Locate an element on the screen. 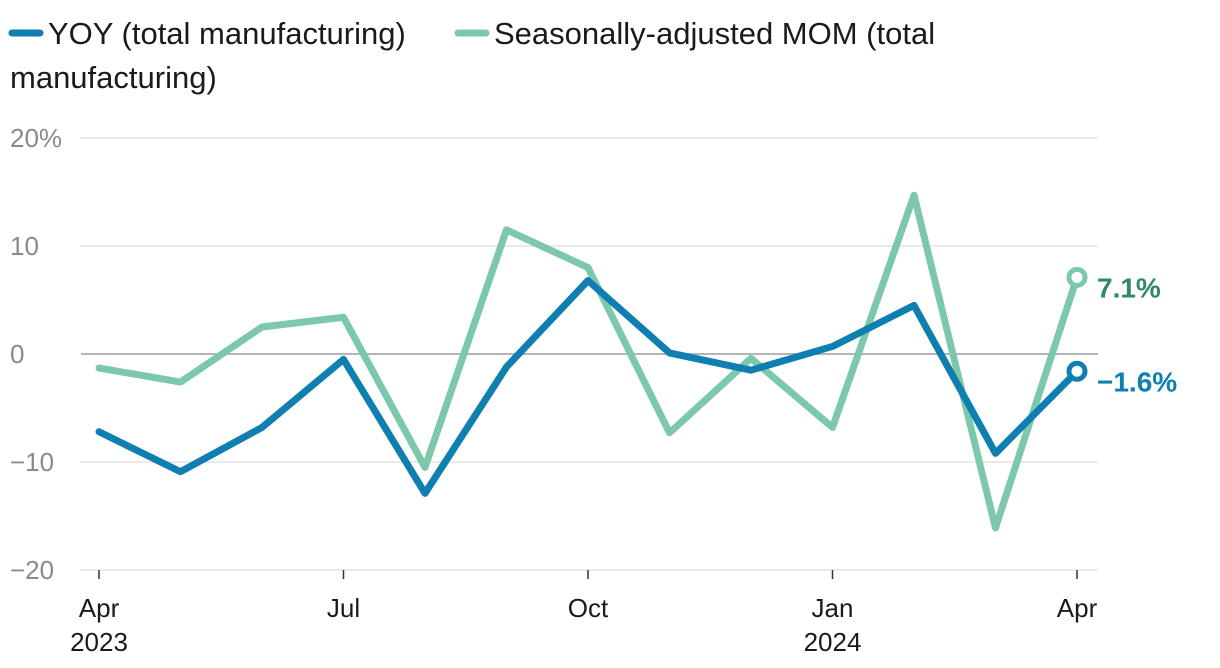 The image size is (1220, 668). end-labels: 7.1% −1.6% is located at coordinates (1137, 334).